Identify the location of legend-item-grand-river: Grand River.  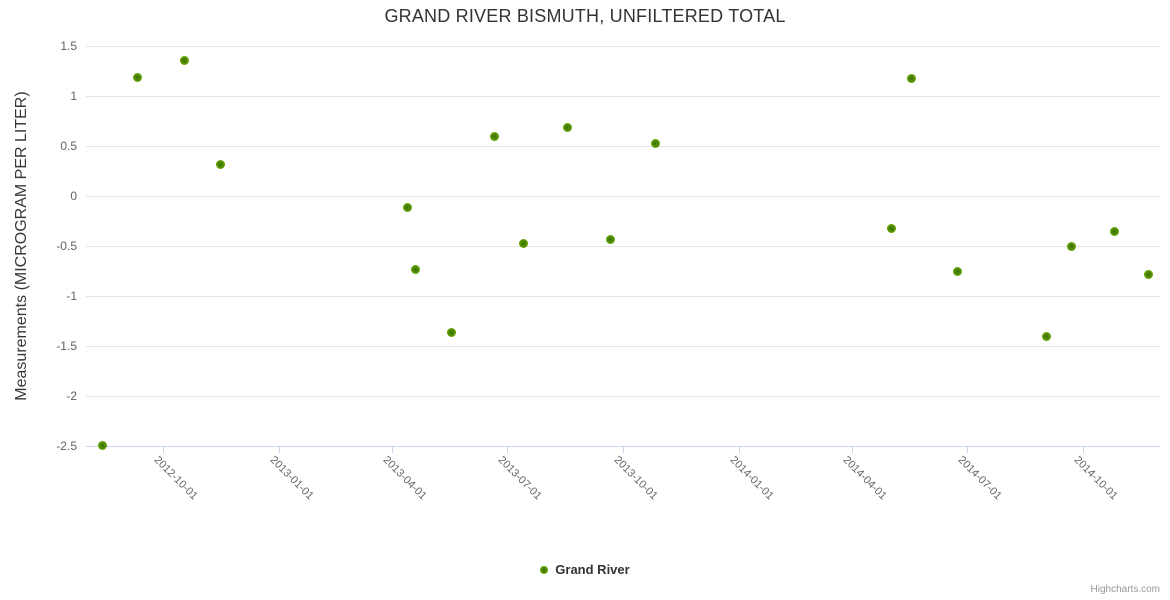
(585, 569).